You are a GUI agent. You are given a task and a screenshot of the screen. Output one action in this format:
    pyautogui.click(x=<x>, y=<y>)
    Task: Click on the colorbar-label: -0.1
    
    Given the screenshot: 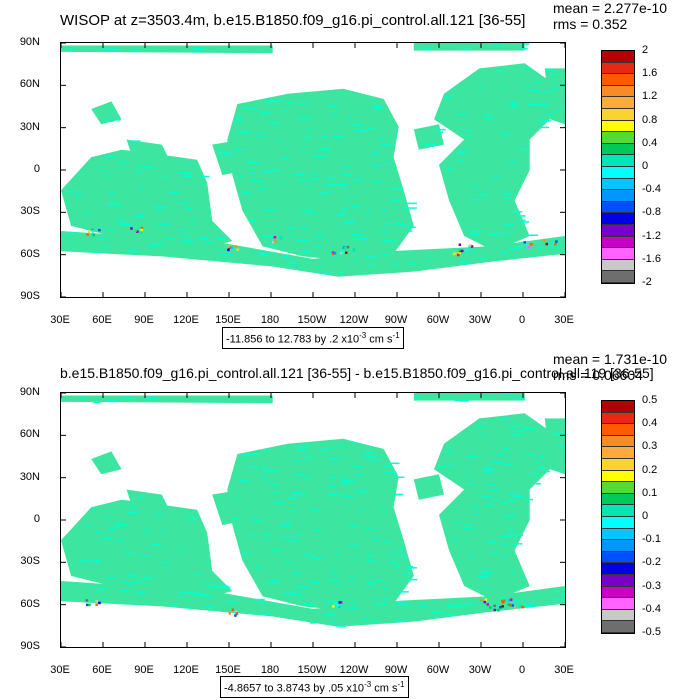 What is the action you would take?
    pyautogui.click(x=651, y=539)
    